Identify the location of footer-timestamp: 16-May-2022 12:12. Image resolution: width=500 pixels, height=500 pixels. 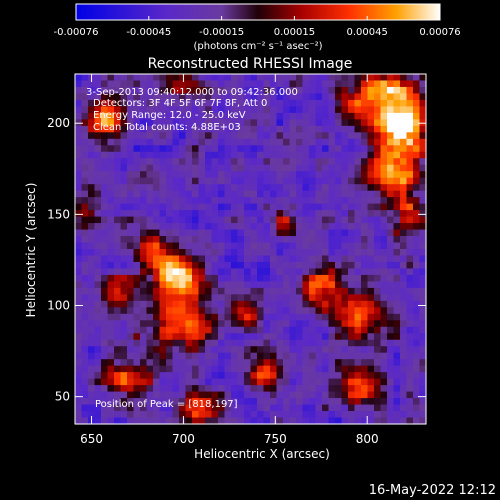
(432, 490).